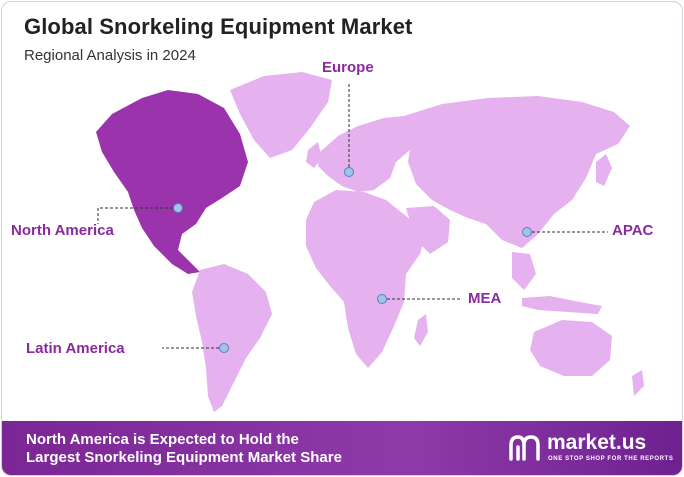 This screenshot has height=477, width=684. I want to click on page-subtitle: Regional Analysis in 2024, so click(110, 55).